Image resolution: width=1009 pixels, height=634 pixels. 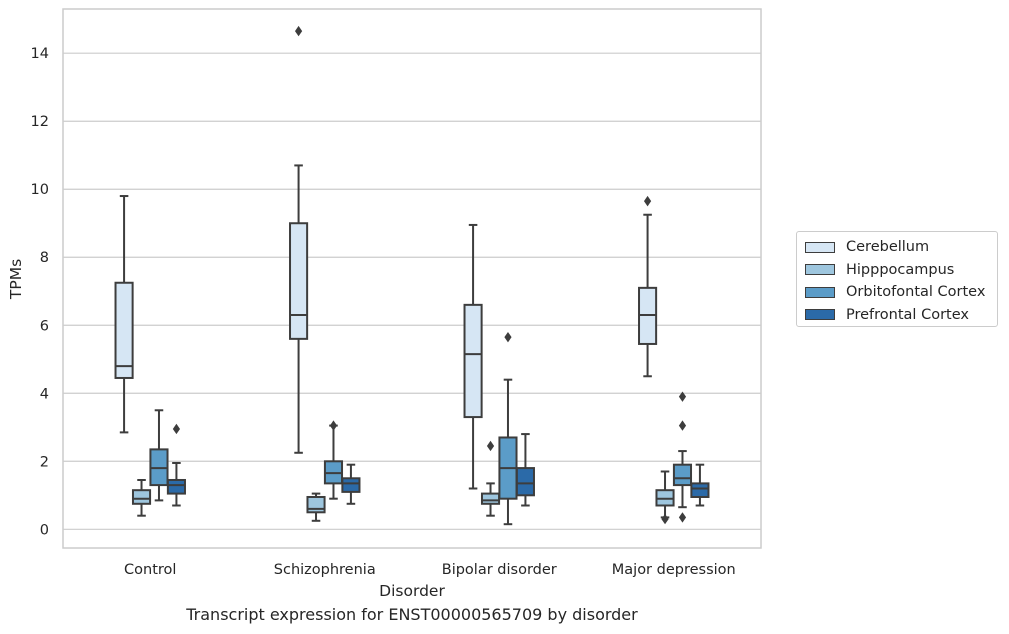 What do you see at coordinates (40, 122) in the screenshot?
I see `y-tick-label: 12` at bounding box center [40, 122].